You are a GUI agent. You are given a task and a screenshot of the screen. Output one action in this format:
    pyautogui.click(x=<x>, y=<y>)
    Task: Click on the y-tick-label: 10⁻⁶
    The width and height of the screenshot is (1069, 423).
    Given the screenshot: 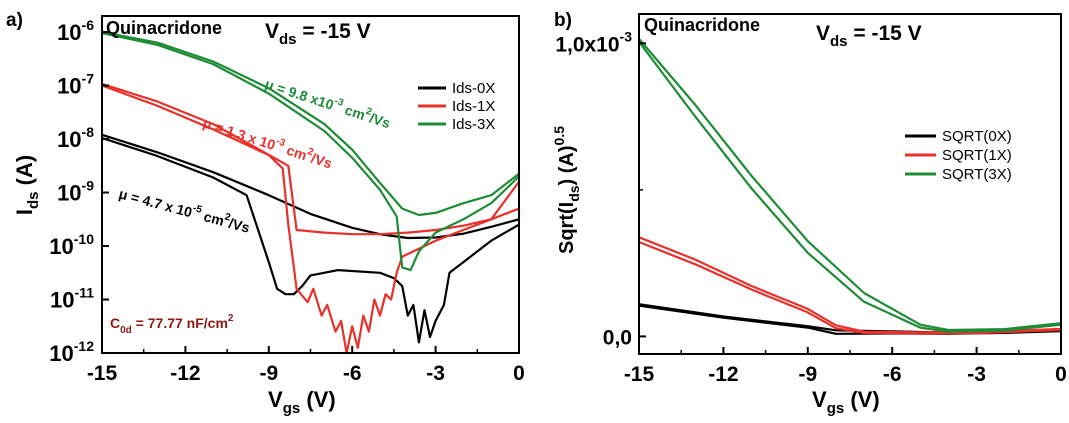 What is the action you would take?
    pyautogui.click(x=75, y=31)
    